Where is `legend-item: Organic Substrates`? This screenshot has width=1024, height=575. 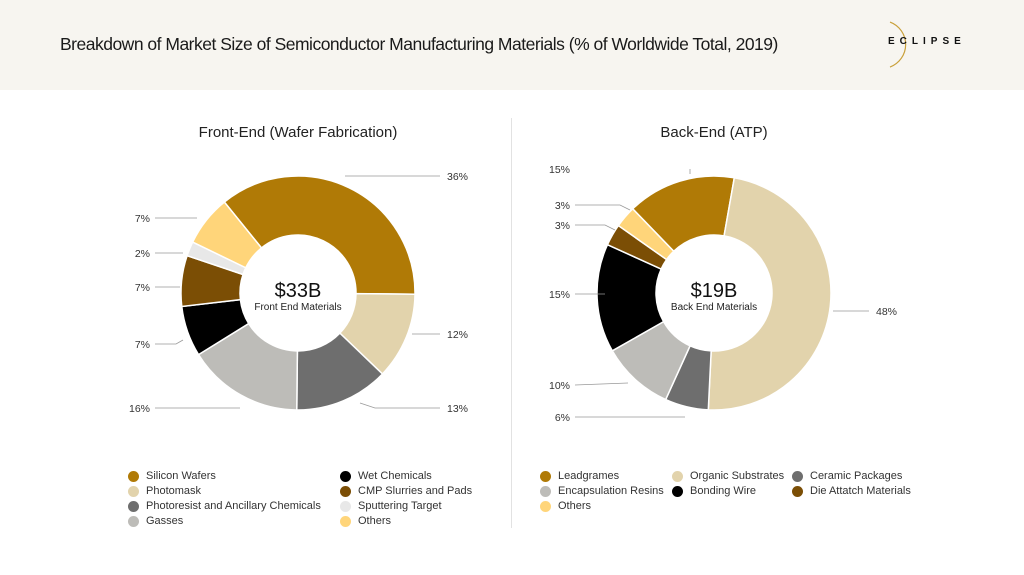
legend-item: Organic Substrates is located at coordinates (728, 476).